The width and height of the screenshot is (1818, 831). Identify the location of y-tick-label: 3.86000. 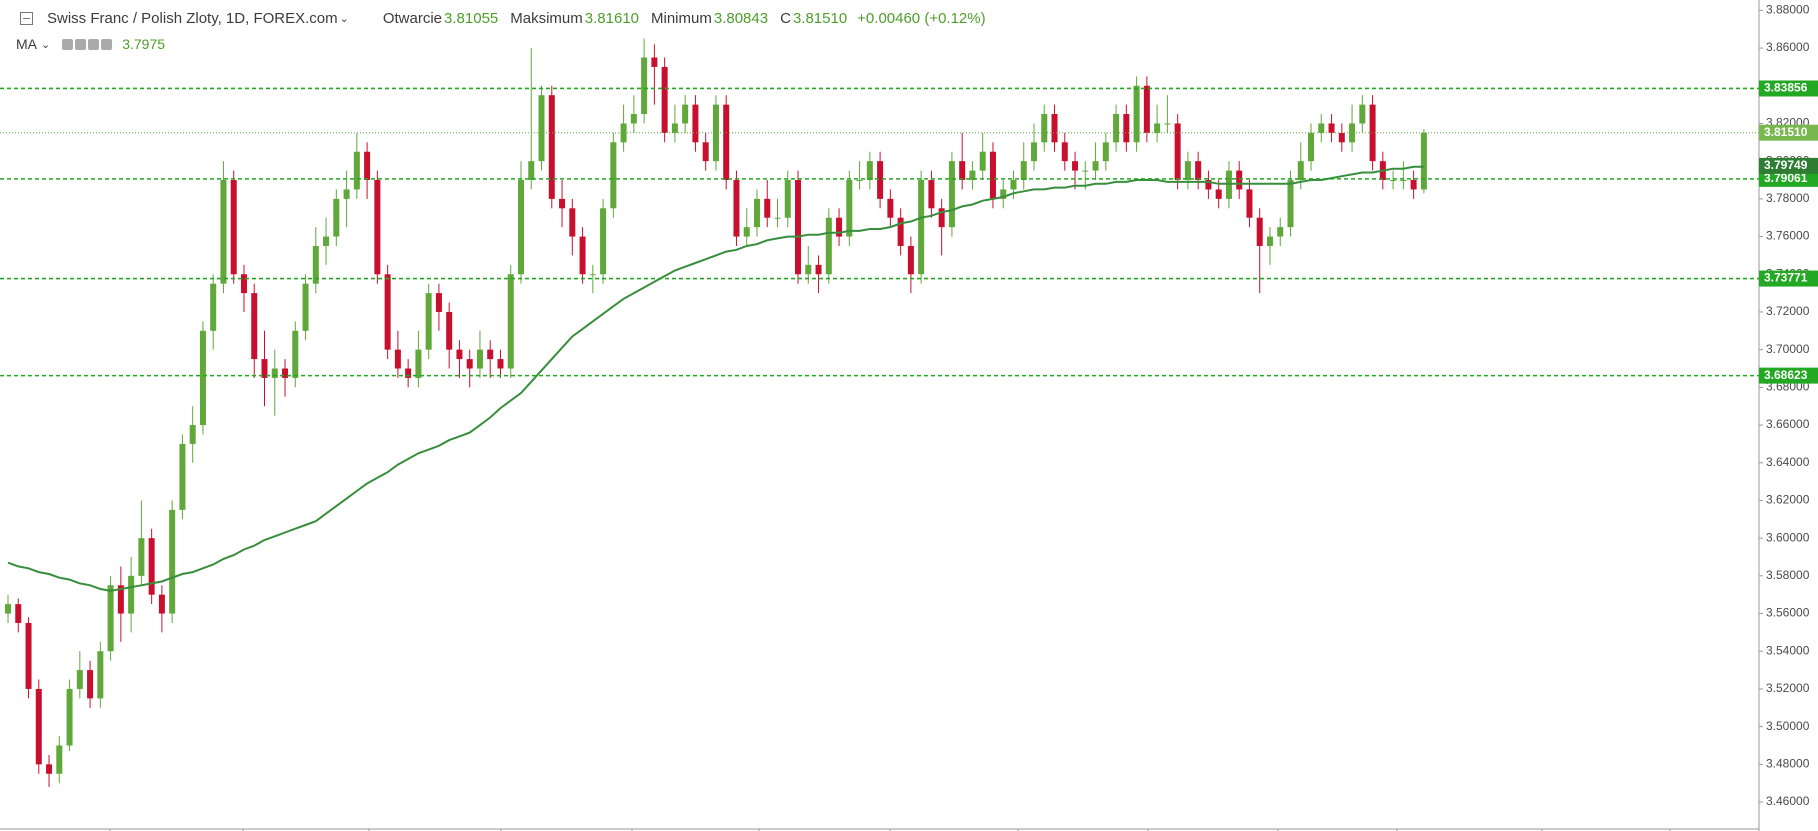
(1788, 47).